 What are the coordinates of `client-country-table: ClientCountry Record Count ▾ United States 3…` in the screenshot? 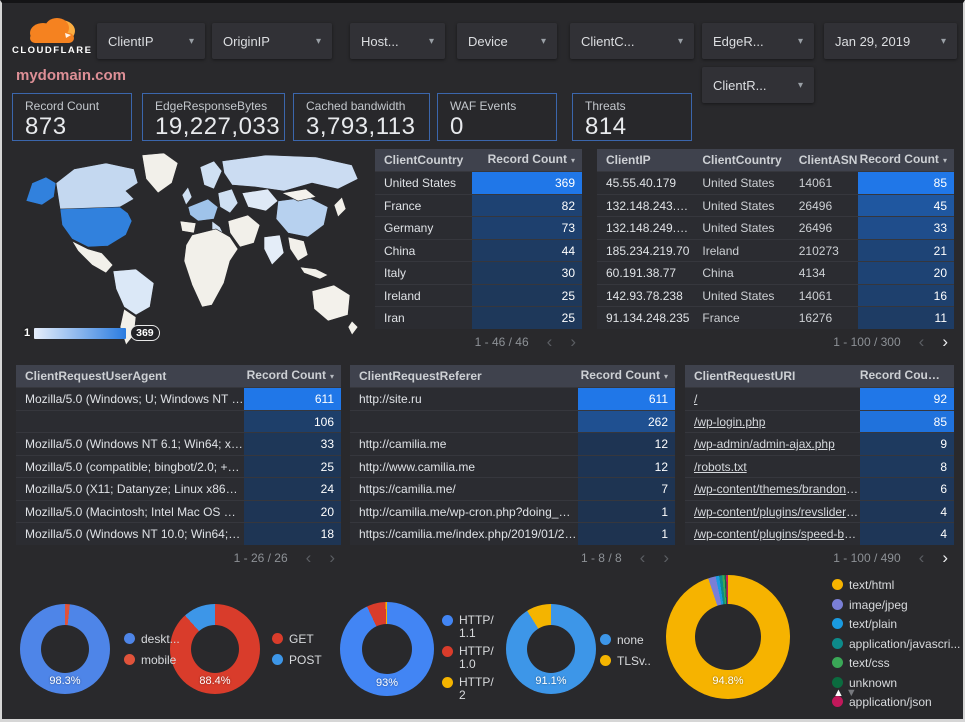 It's located at (478, 251).